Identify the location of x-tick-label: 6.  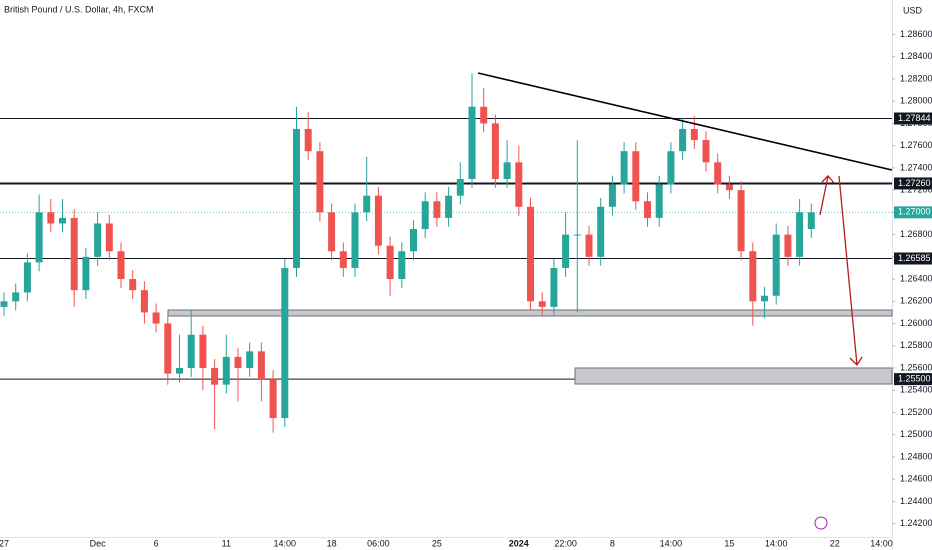
(156, 543).